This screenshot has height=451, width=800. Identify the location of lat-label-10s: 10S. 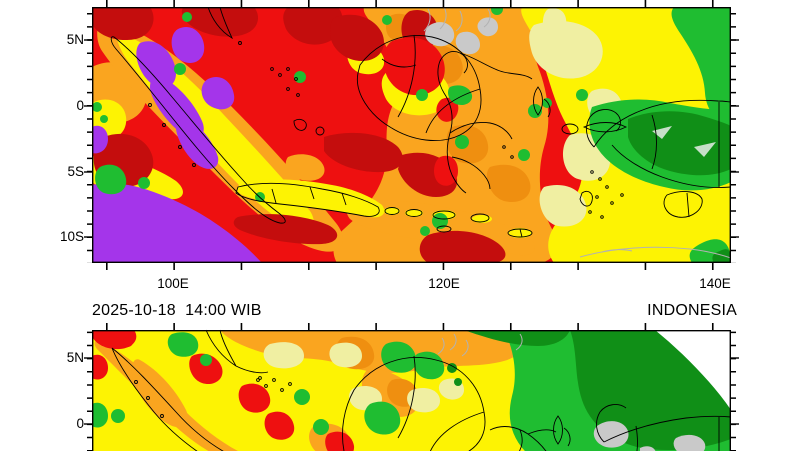
(71, 236).